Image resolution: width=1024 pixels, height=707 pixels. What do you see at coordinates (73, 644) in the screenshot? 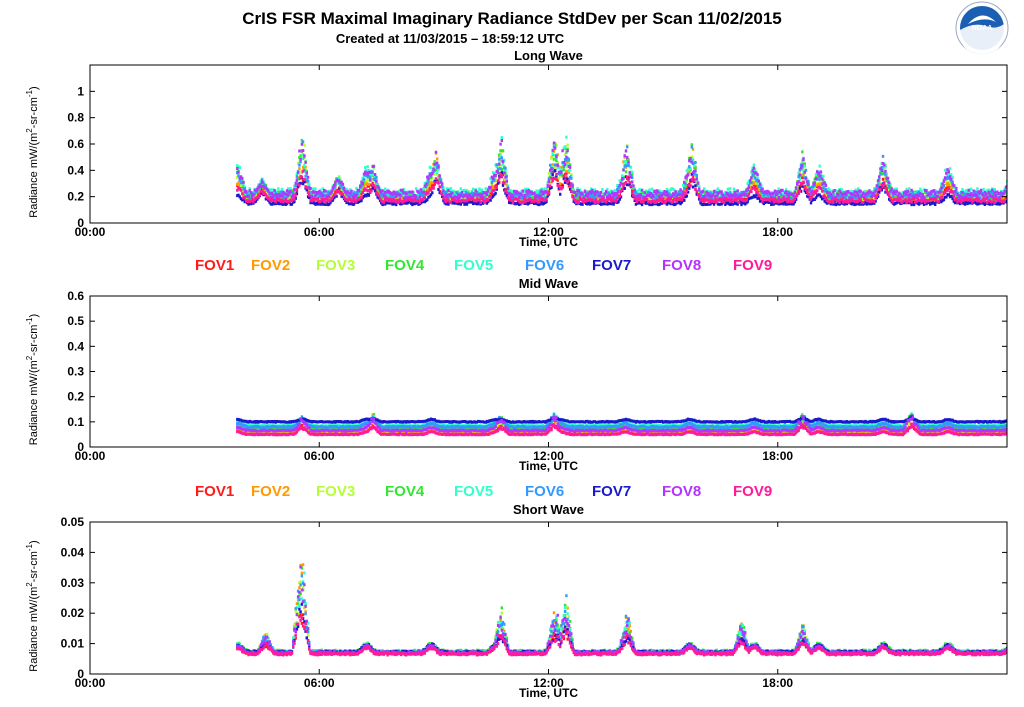
I see `y-tick-label: 0.01` at bounding box center [73, 644].